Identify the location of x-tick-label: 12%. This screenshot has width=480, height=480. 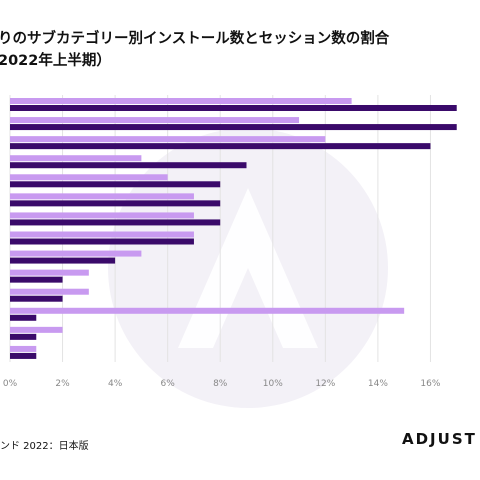
(325, 384).